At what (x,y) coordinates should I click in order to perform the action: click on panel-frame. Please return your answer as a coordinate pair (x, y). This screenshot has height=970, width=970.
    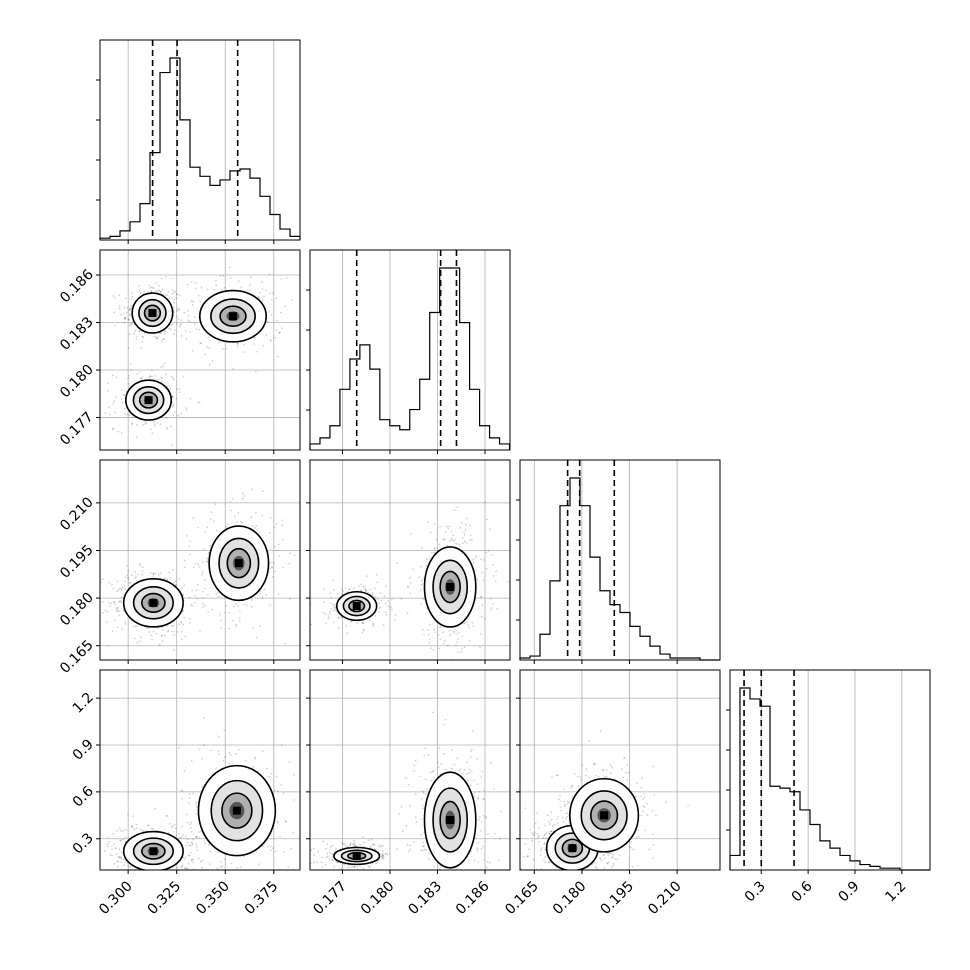
    Looking at the image, I should click on (200, 770).